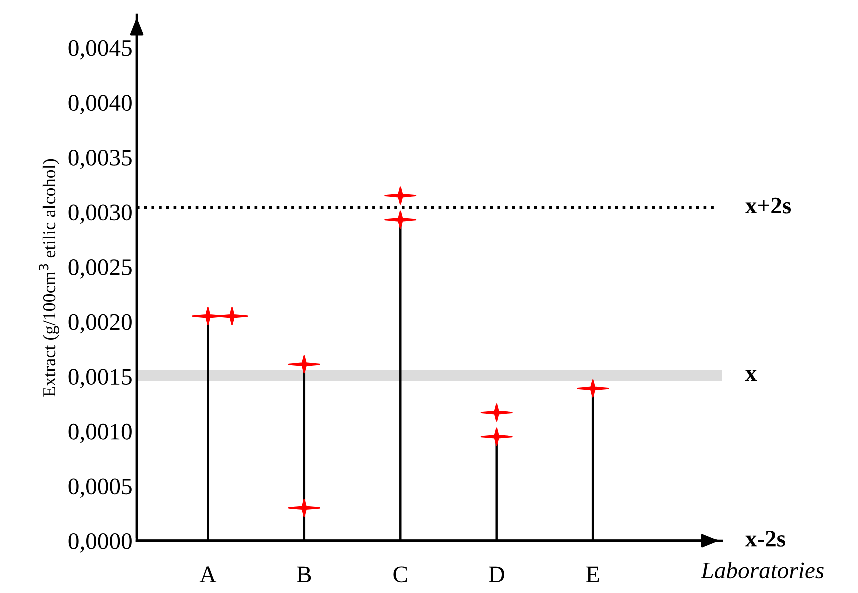 The image size is (858, 593). I want to click on x-axis-title: Laboratories, so click(762, 570).